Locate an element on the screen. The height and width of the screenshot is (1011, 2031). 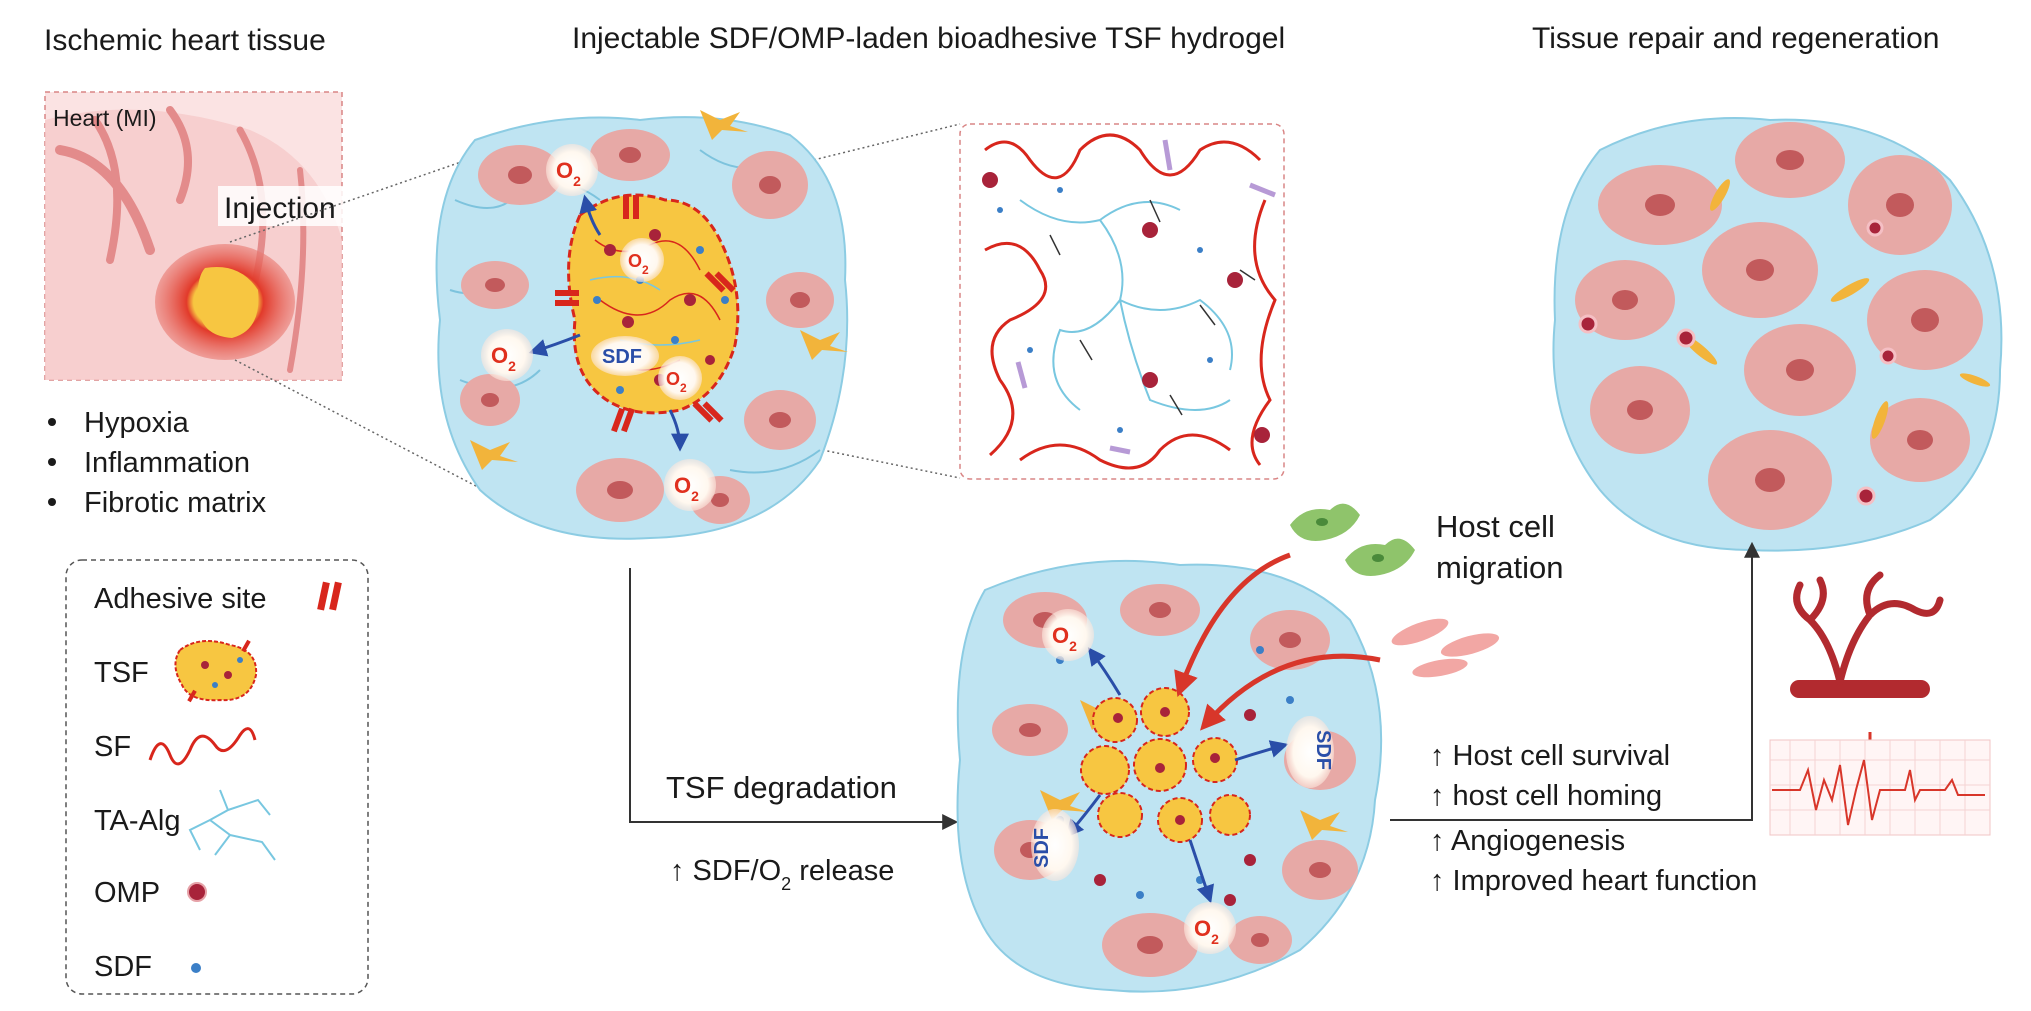
blood-vessel-icon is located at coordinates (1867, 634).